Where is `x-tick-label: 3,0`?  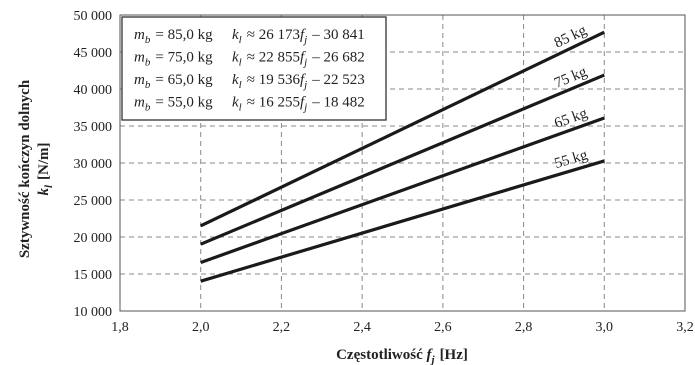
x-tick-label: 3,0 is located at coordinates (605, 327).